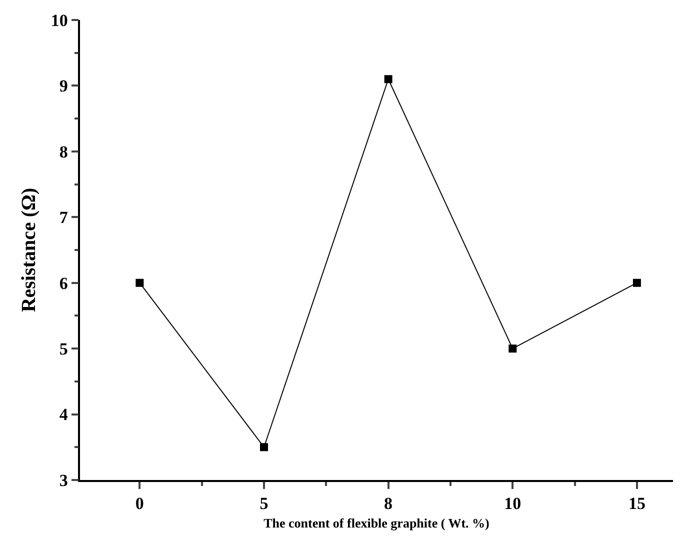  I want to click on x-axis-title: The content of flexible graphite ( Wt. %), so click(377, 522).